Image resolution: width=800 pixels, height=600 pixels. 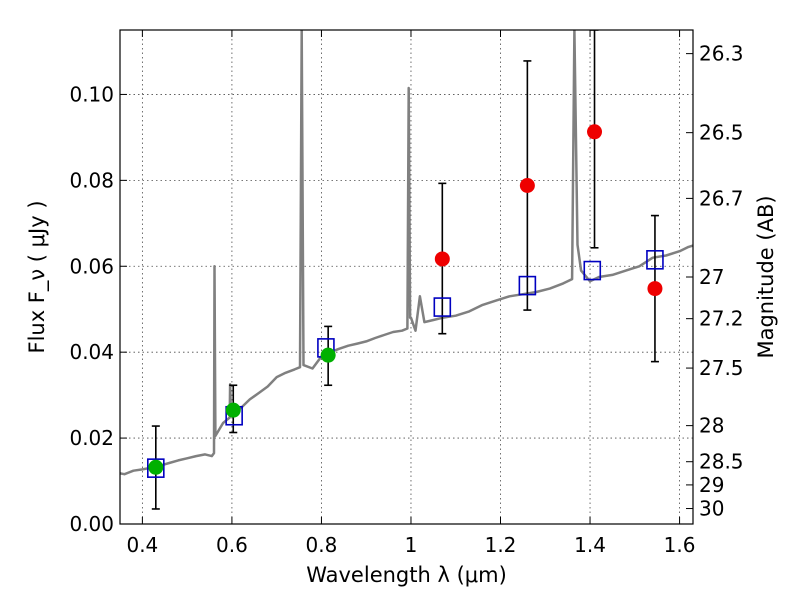 I want to click on magnitude-tick-label: 28, so click(x=711, y=426).